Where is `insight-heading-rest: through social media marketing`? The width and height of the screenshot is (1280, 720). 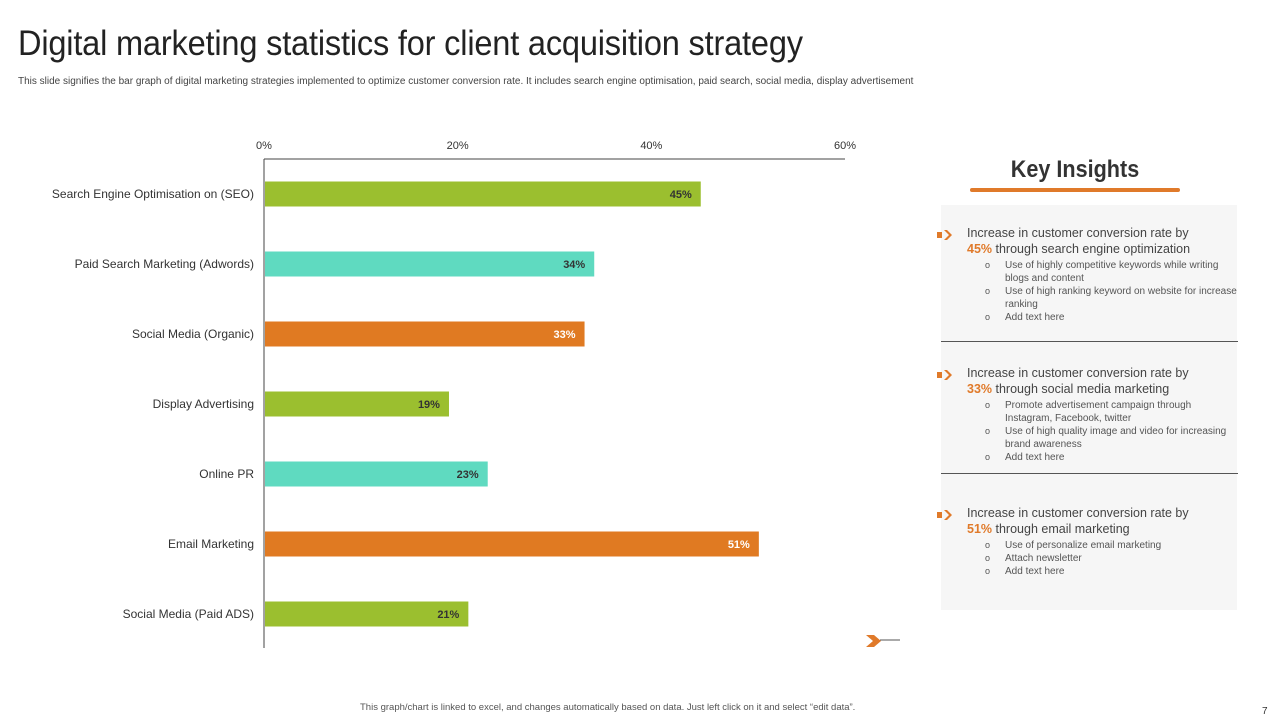 insight-heading-rest: through social media marketing is located at coordinates (1081, 389).